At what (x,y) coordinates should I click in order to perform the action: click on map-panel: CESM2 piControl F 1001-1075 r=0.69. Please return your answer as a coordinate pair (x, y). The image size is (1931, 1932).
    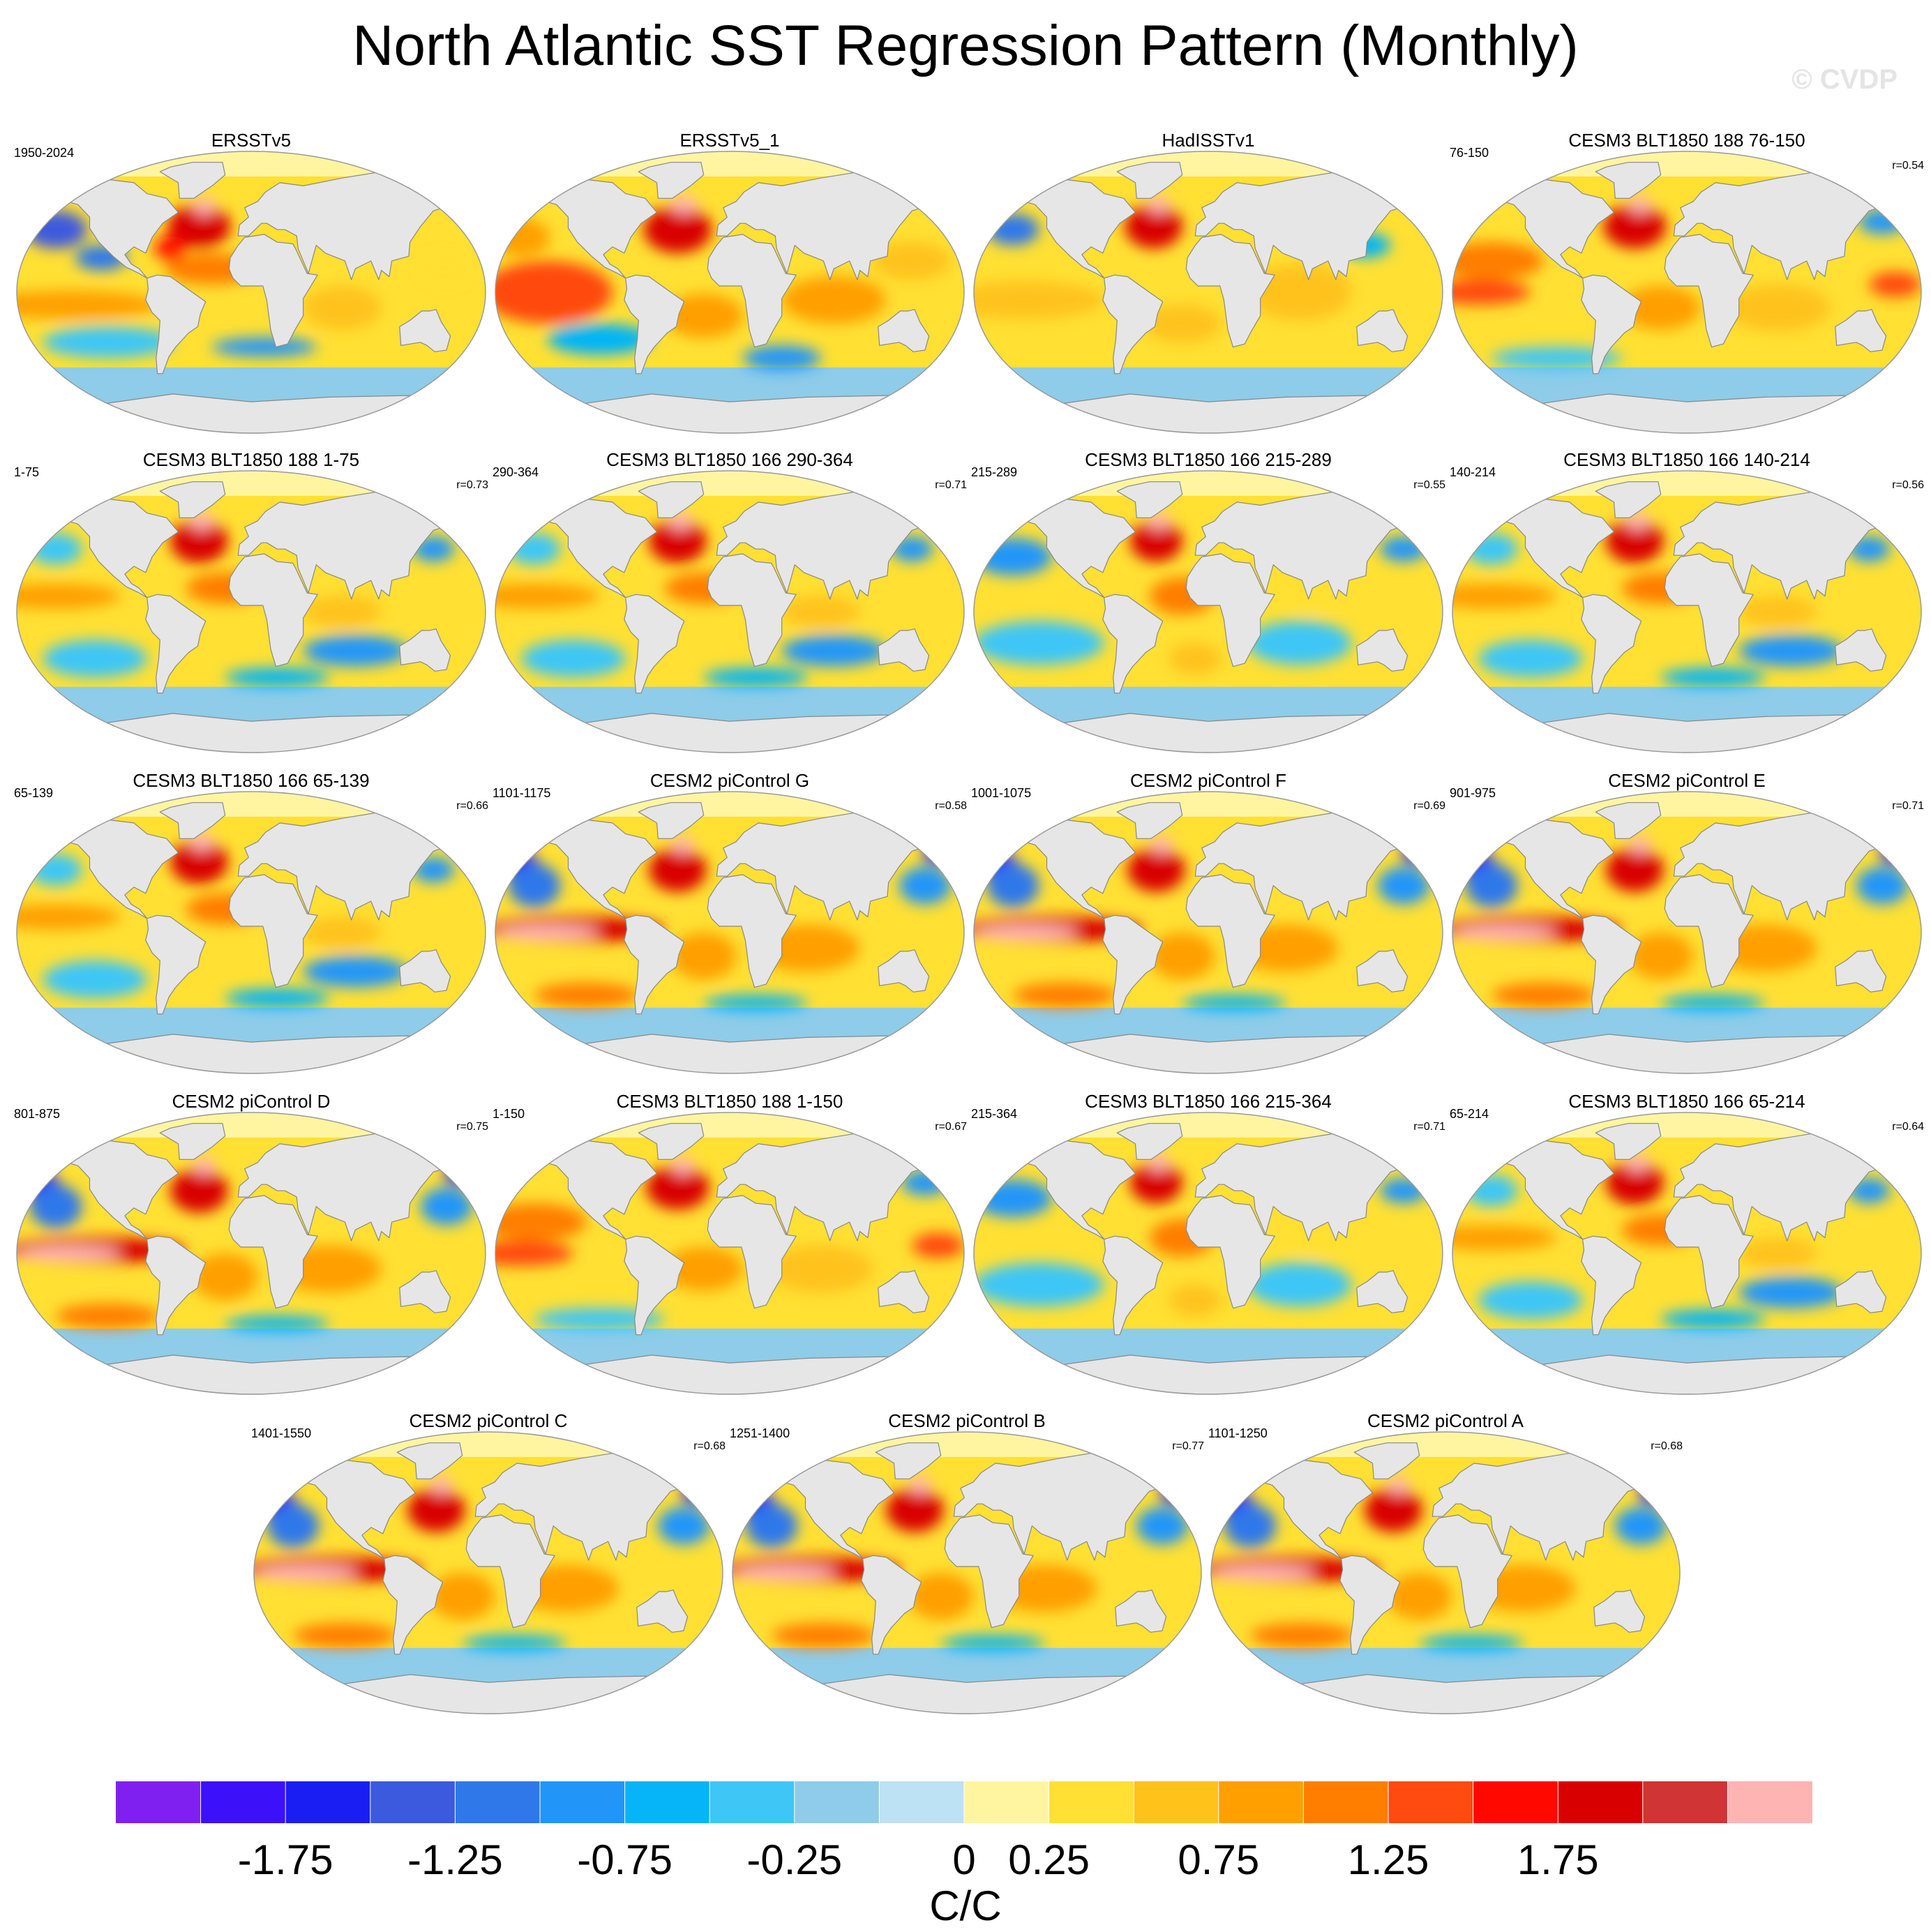
    Looking at the image, I should click on (1208, 923).